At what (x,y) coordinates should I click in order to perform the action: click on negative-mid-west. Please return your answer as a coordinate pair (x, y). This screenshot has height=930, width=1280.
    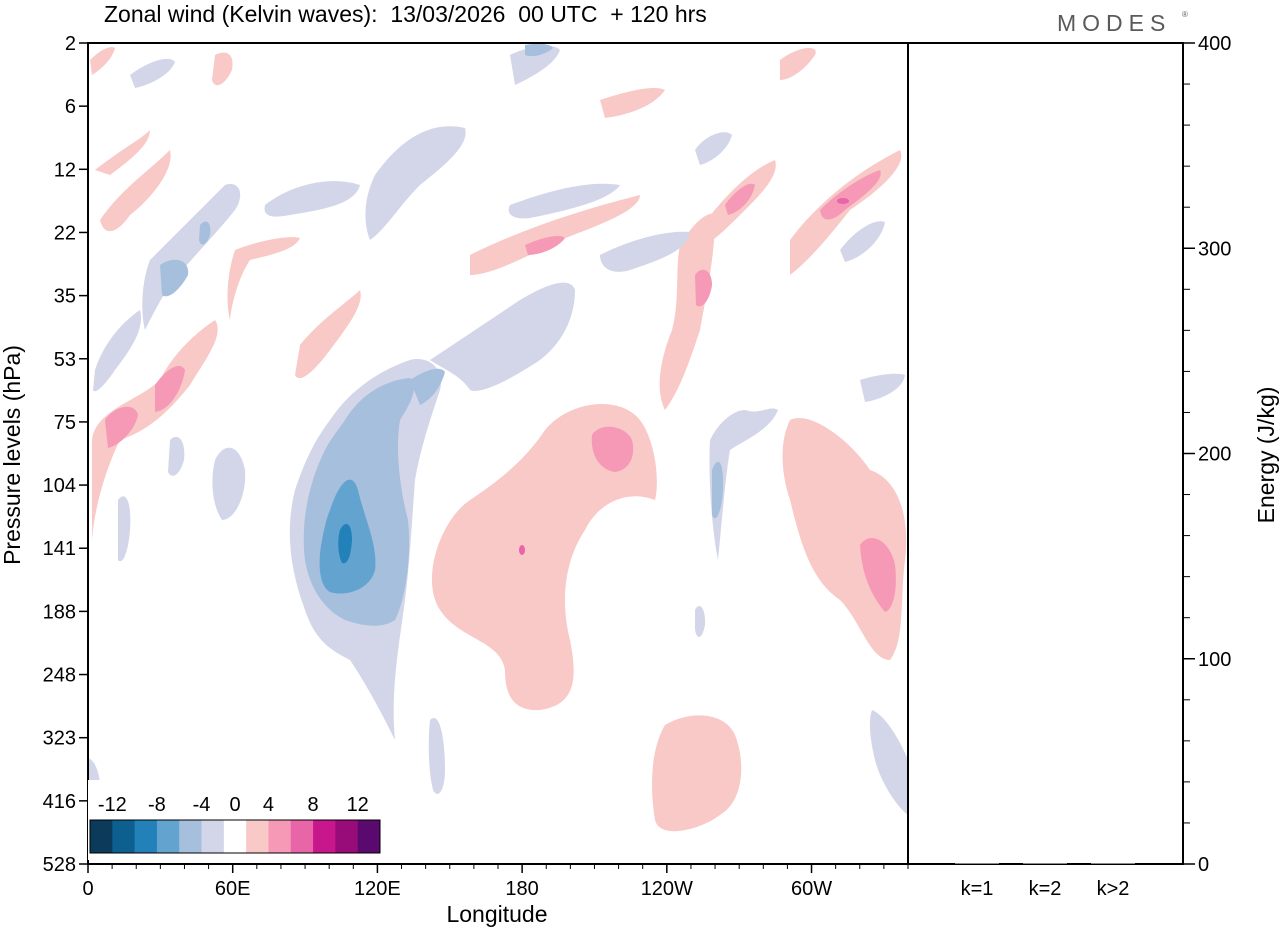
    Looking at the image, I should click on (174, 278).